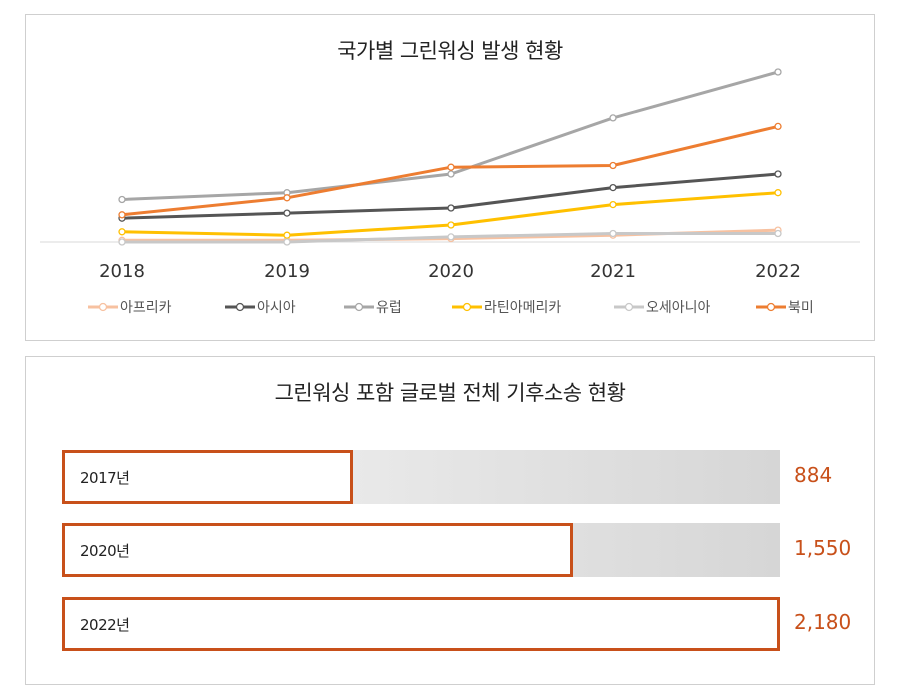  What do you see at coordinates (146, 308) in the screenshot?
I see `legend-label: 아프리카` at bounding box center [146, 308].